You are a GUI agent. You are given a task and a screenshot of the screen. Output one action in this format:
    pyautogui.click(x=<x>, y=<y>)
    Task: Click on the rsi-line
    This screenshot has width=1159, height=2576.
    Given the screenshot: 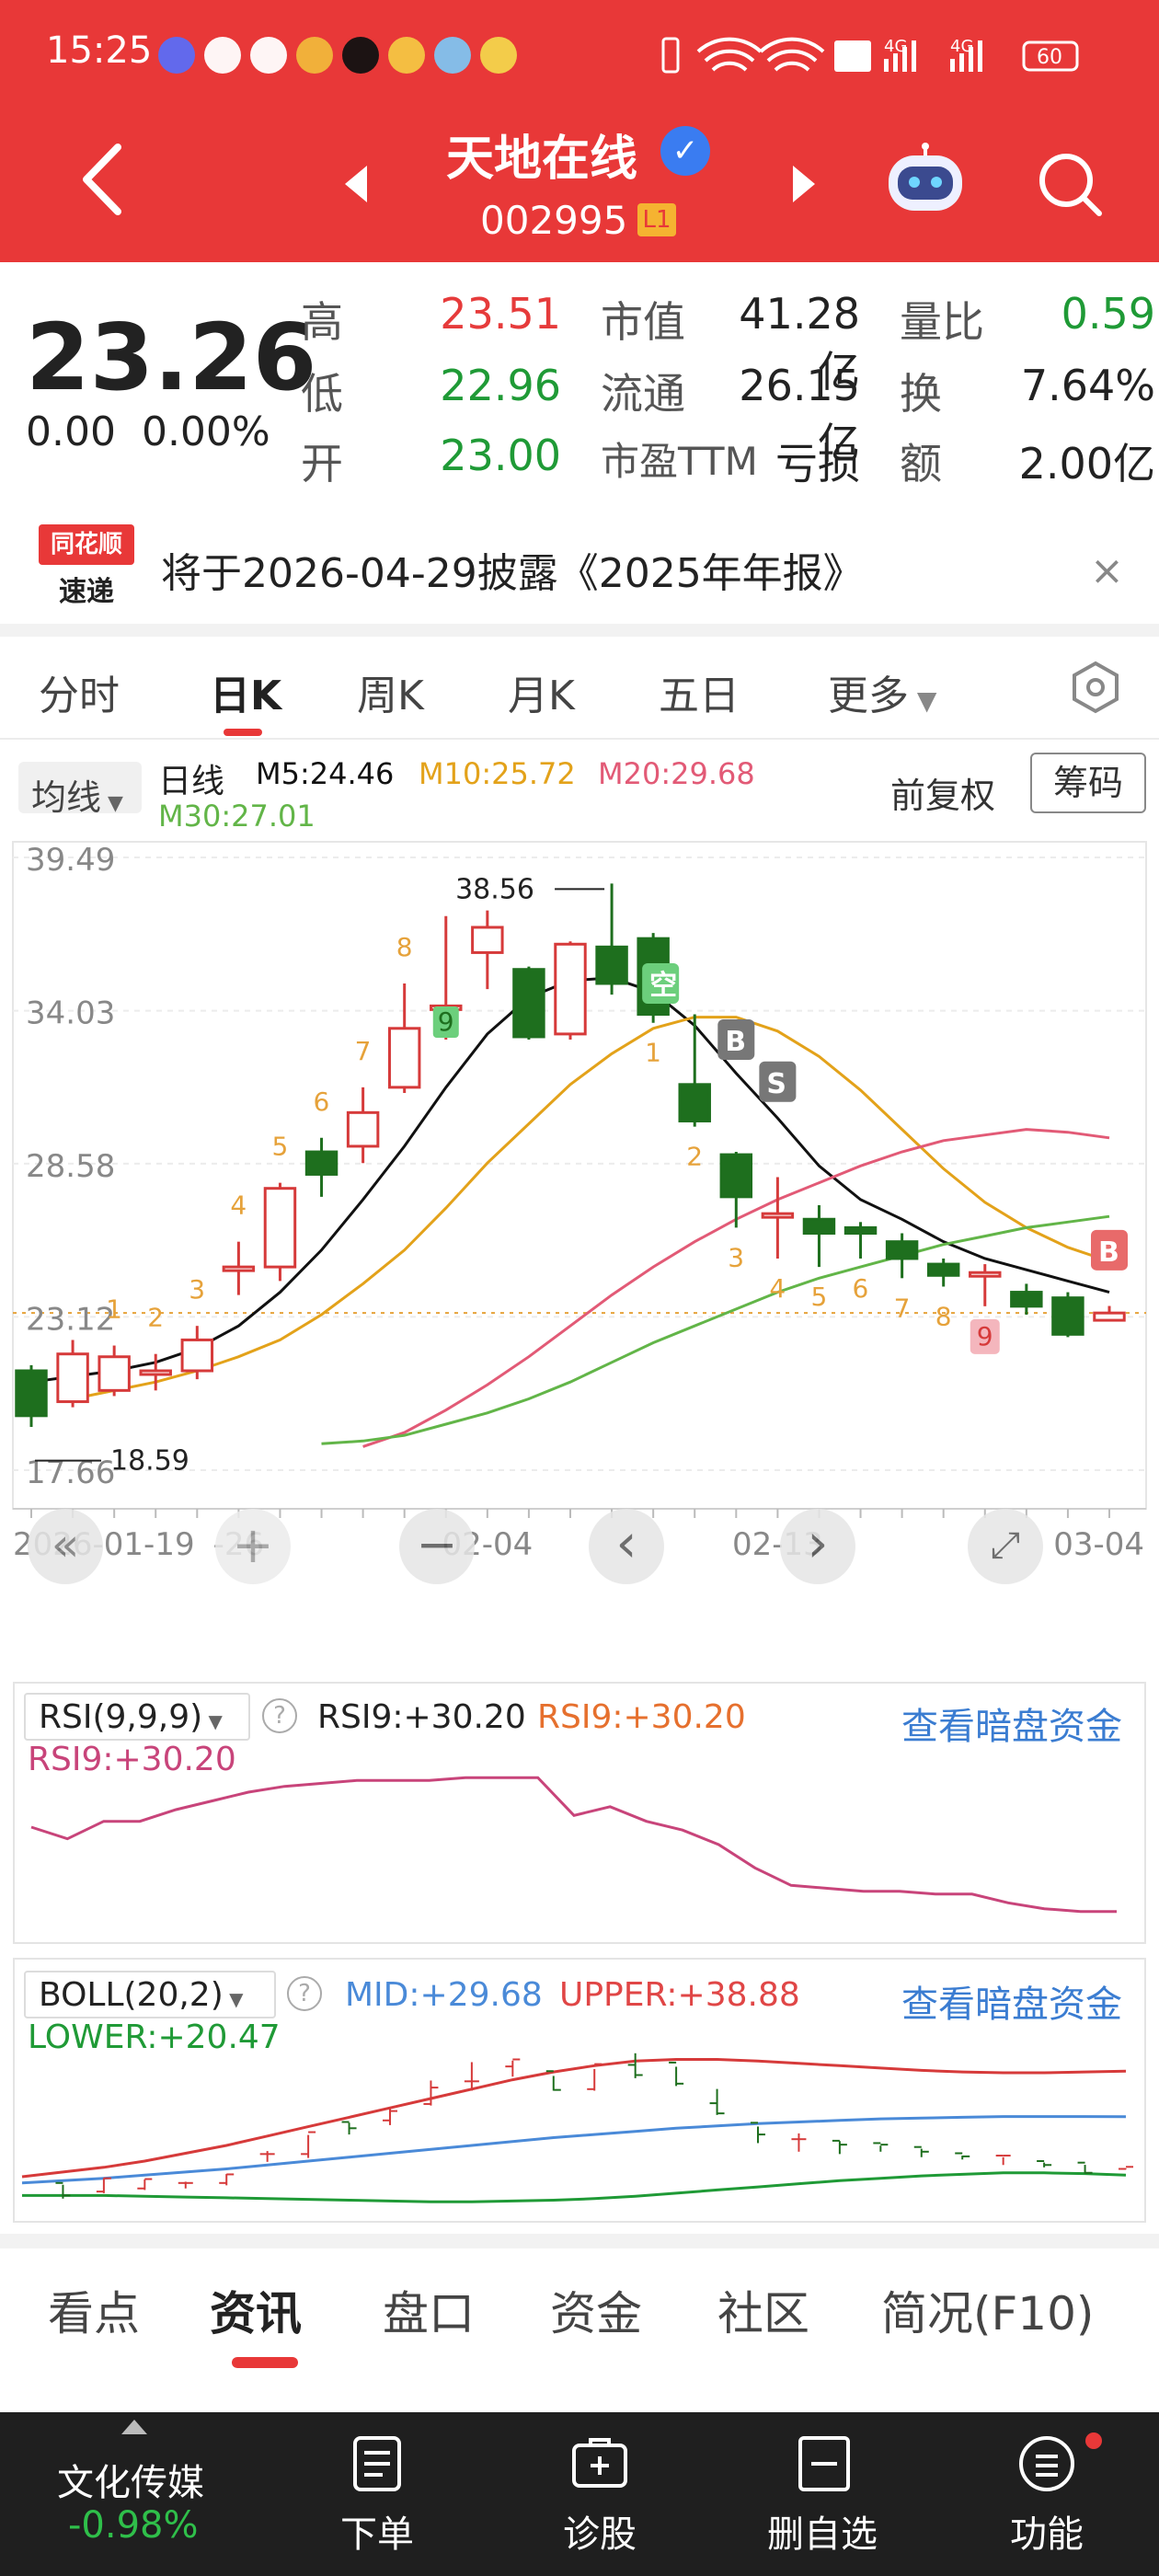 What is the action you would take?
    pyautogui.click(x=573, y=1845)
    